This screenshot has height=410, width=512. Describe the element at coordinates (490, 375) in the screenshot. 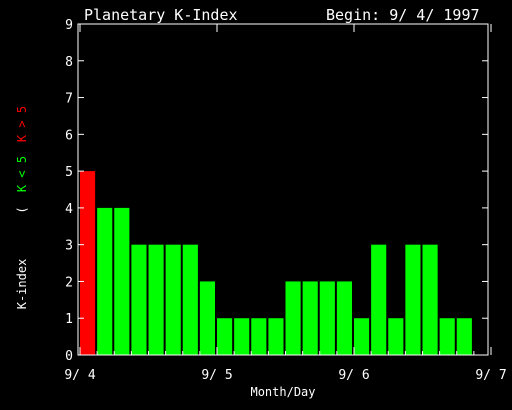

I see `x-tick-label: 9/ 7` at that location.